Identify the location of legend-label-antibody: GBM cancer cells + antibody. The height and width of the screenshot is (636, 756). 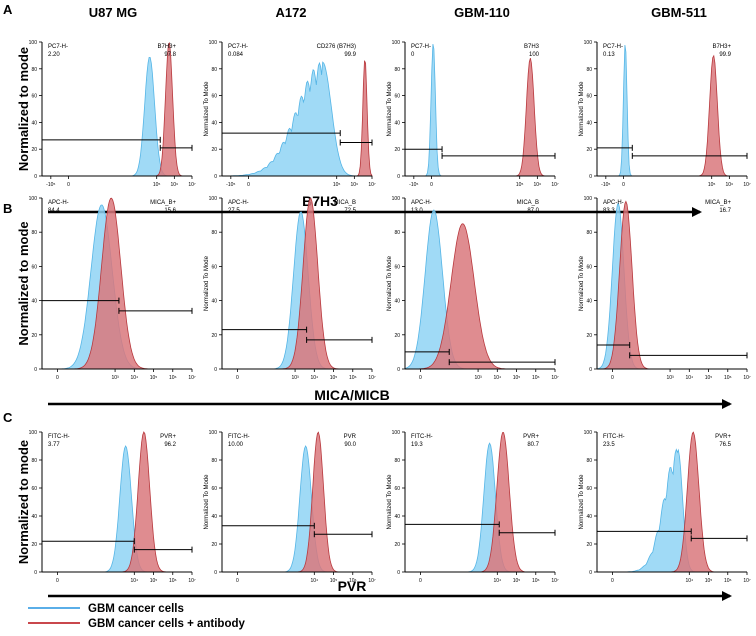
(167, 624).